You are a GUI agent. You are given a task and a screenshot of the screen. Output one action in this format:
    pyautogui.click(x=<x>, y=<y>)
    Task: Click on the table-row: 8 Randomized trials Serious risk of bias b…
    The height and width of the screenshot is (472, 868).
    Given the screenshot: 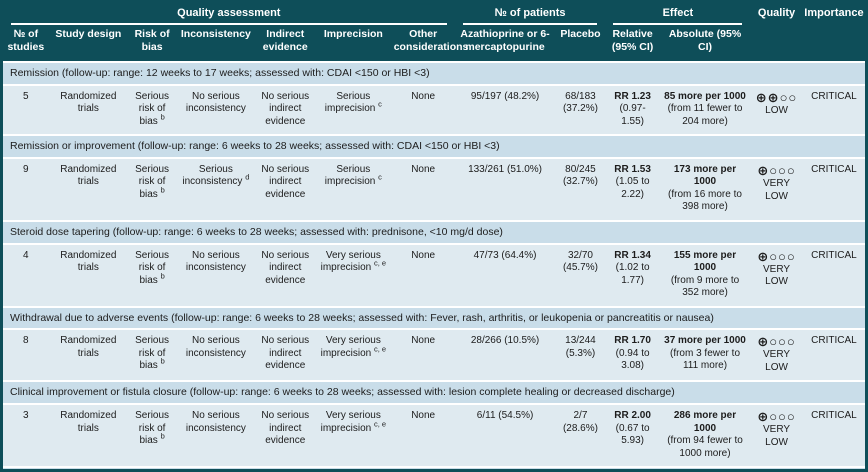 What is the action you would take?
    pyautogui.click(x=434, y=355)
    